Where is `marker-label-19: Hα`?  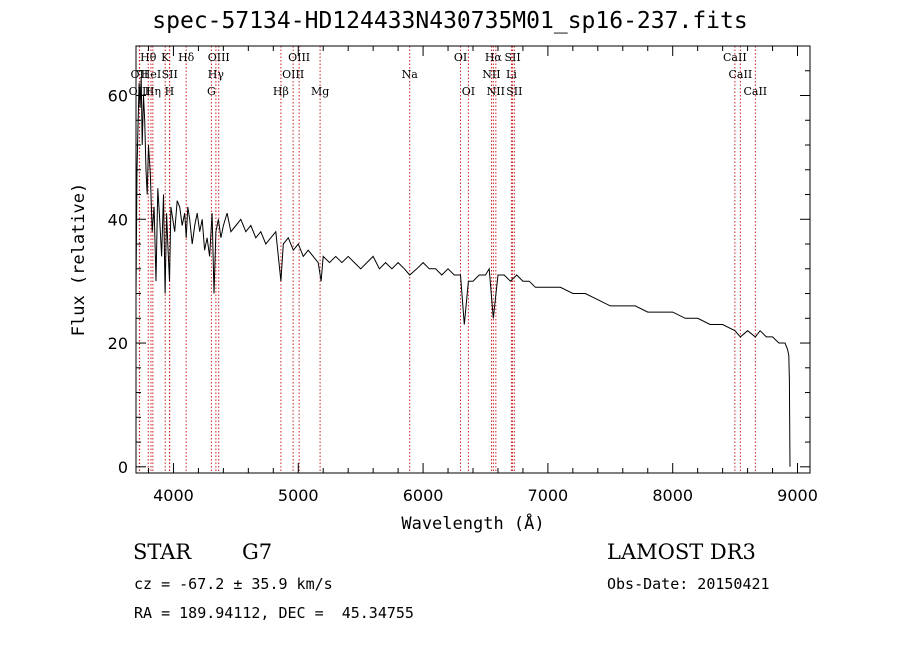 marker-label-19: Hα is located at coordinates (494, 57).